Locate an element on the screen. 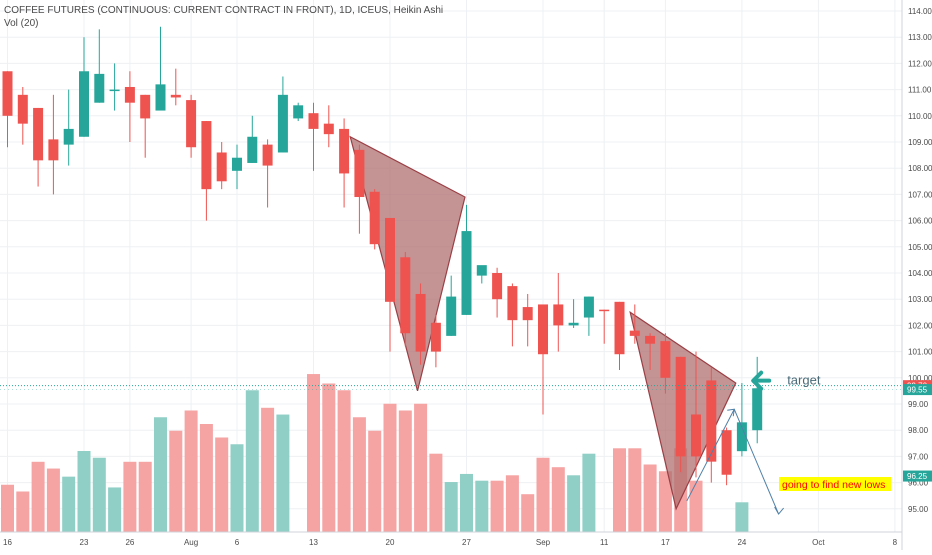 Image resolution: width=932 pixels, height=555 pixels. x-tick-label: 26 is located at coordinates (129, 542).